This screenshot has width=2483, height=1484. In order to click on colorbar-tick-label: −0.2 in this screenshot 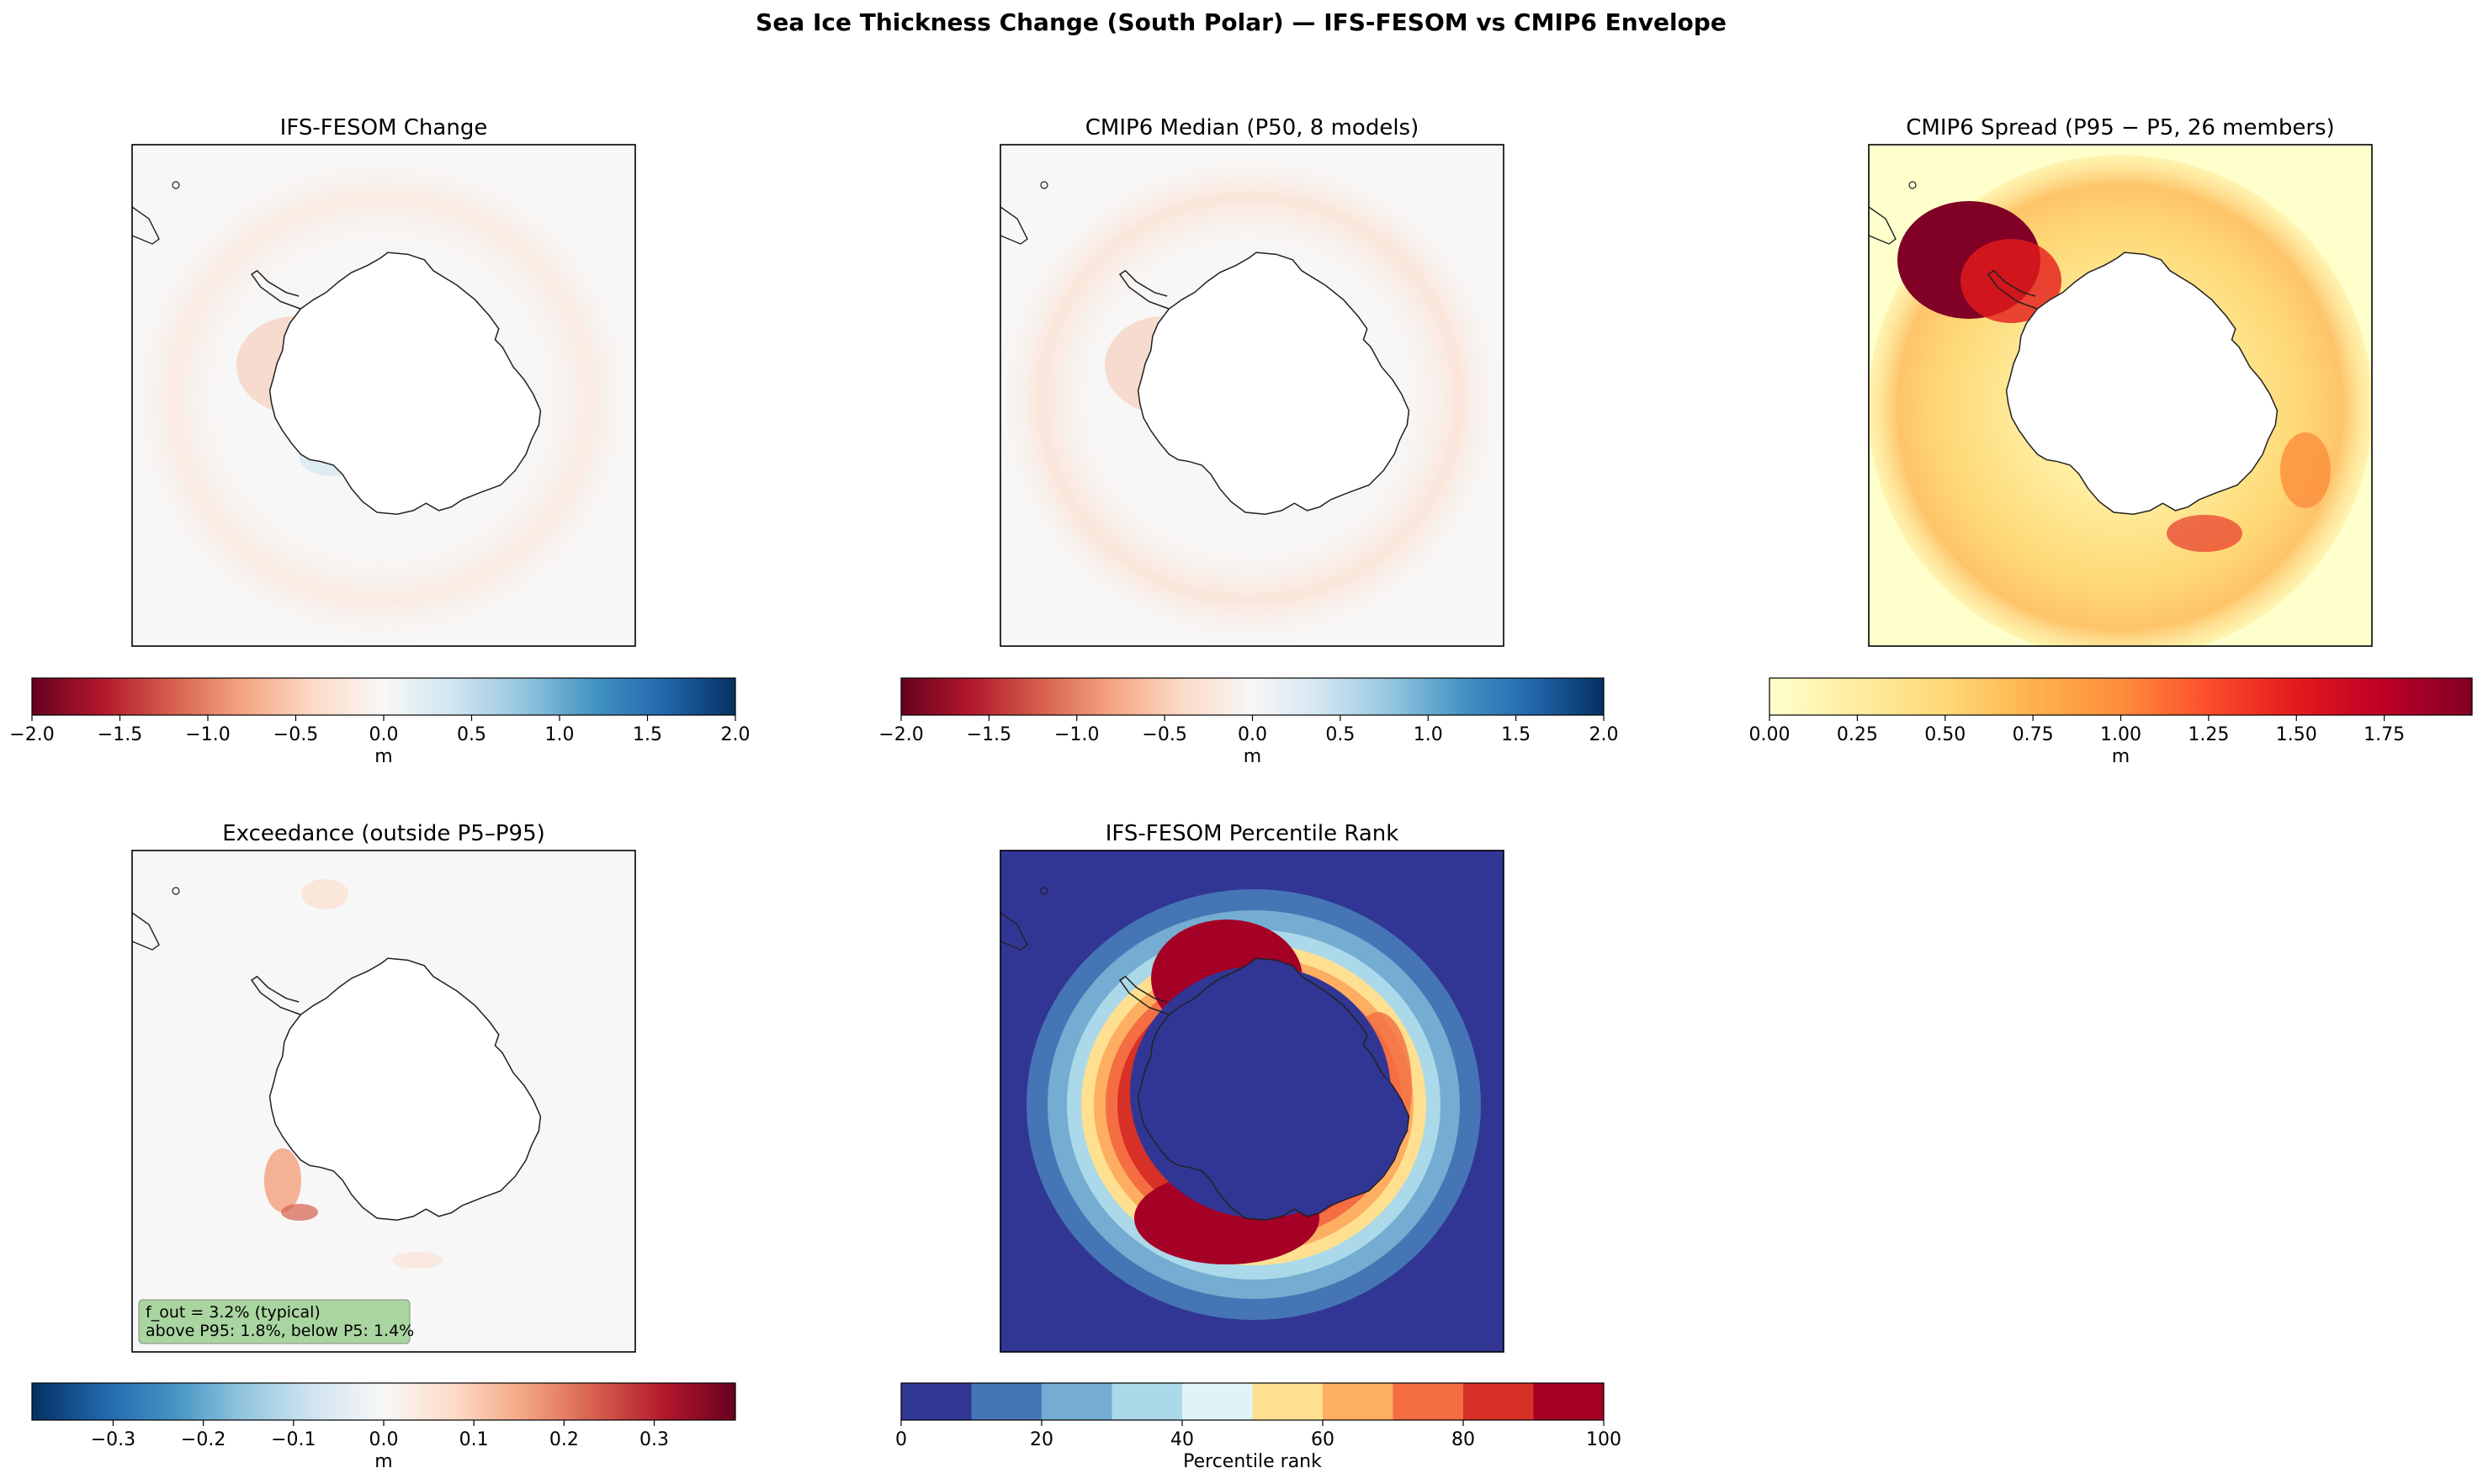, I will do `click(203, 1439)`.